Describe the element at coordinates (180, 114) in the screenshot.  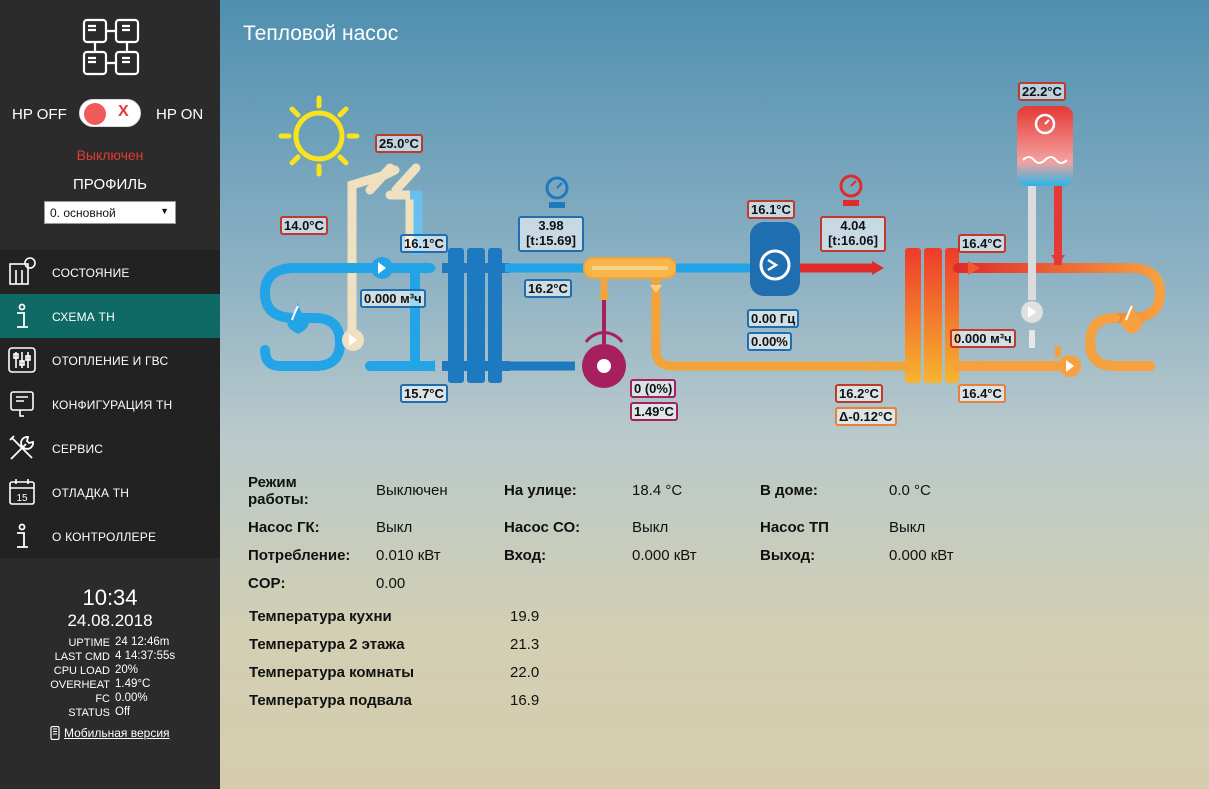
I see `hp-on-label: HP ON` at that location.